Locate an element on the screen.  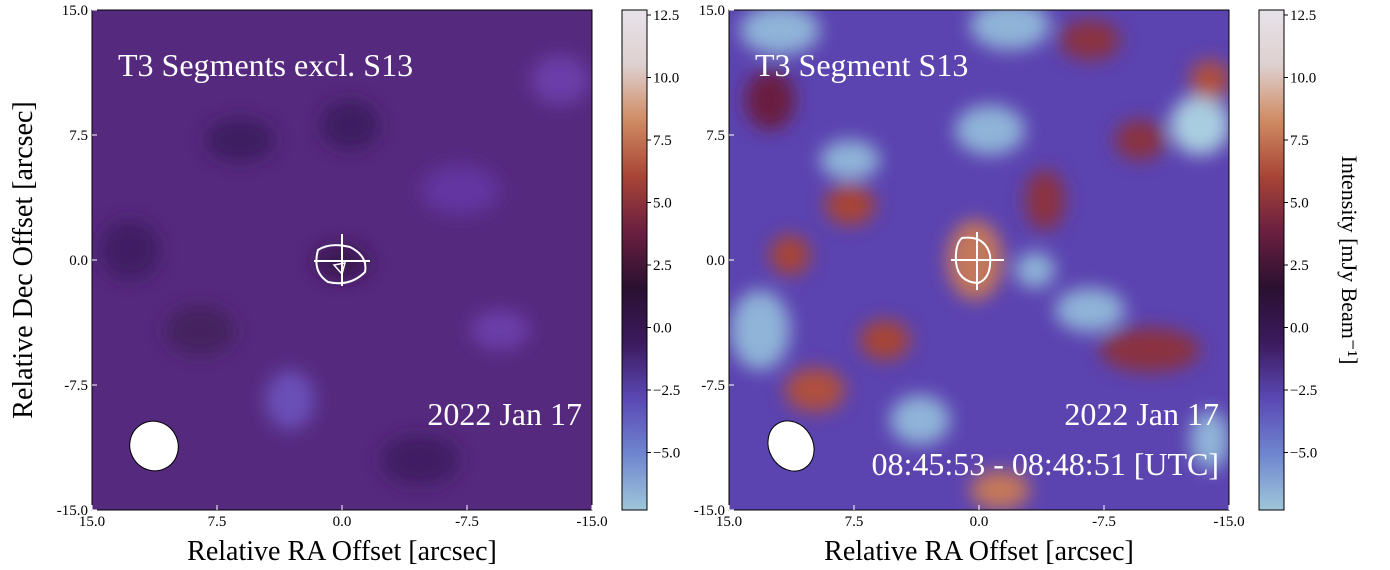
panel-title: T3 Segments excl. S13 is located at coordinates (265, 65).